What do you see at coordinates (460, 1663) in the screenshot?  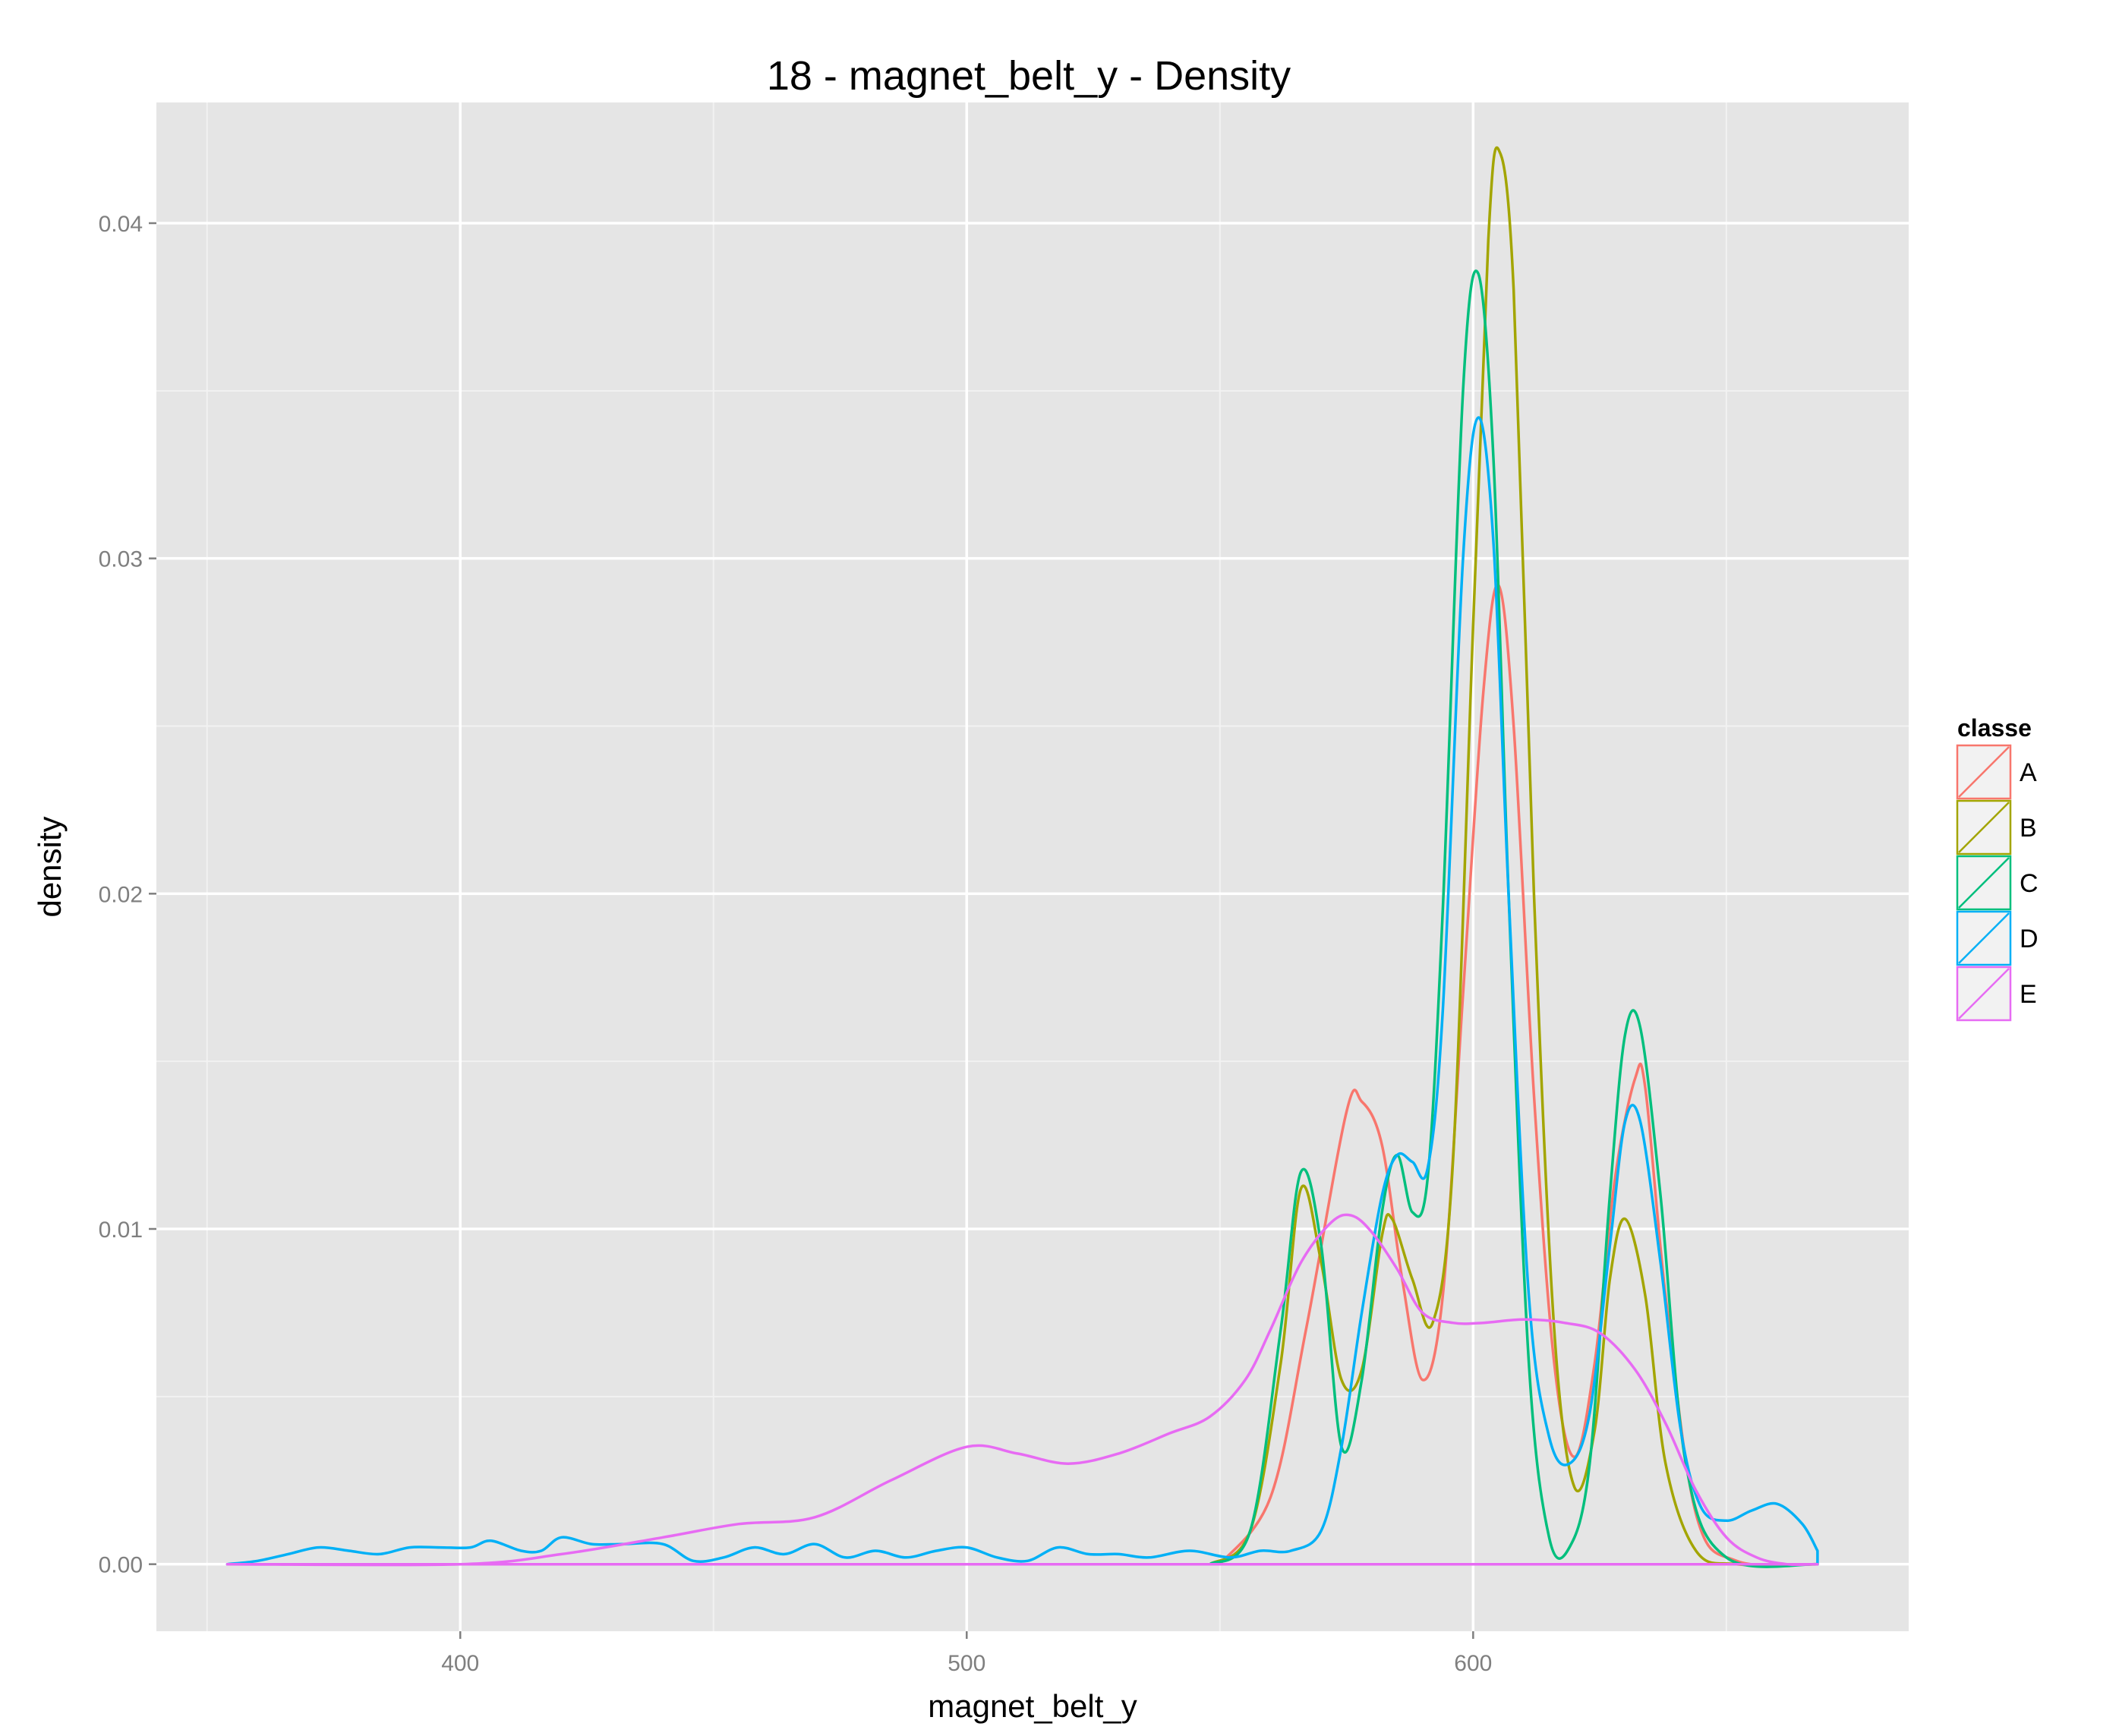 I see `x-tick-label: 400` at bounding box center [460, 1663].